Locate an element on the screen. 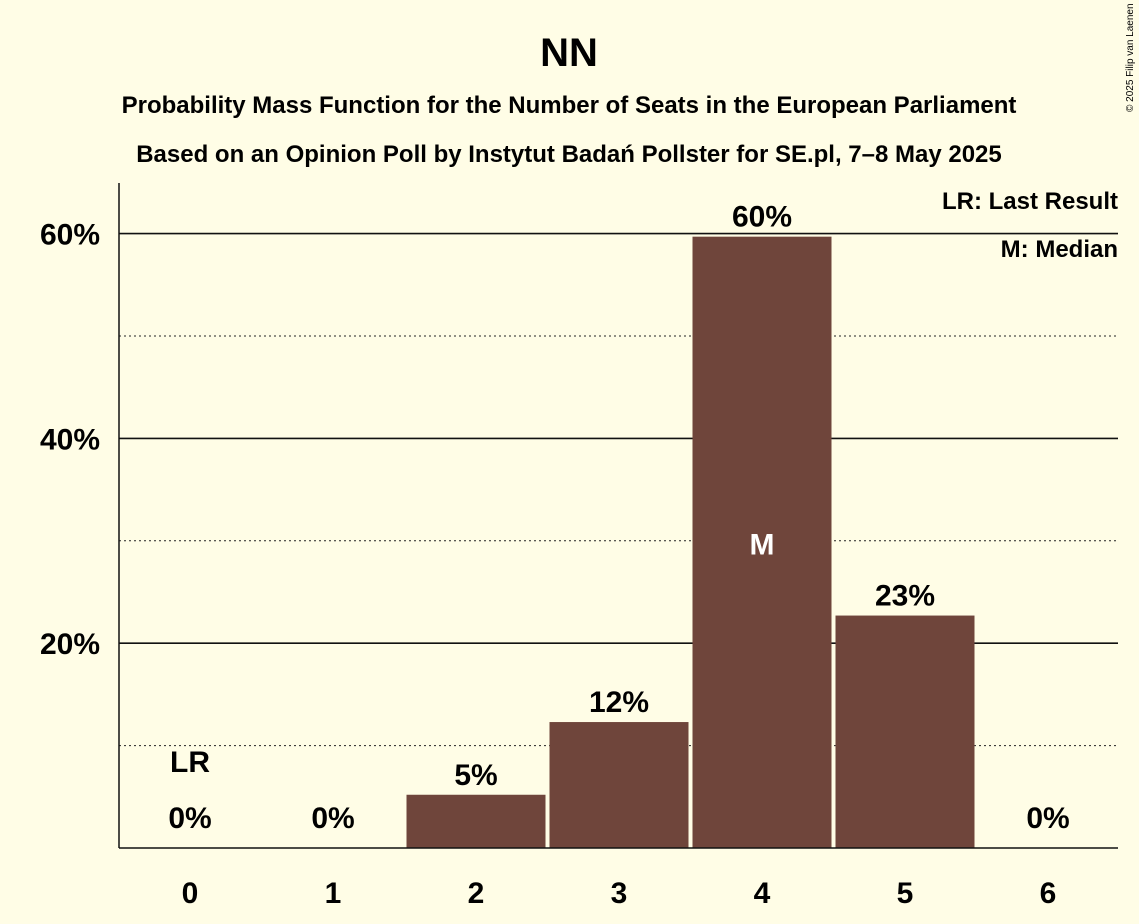 This screenshot has height=924, width=1139. median-marker: M is located at coordinates (762, 544).